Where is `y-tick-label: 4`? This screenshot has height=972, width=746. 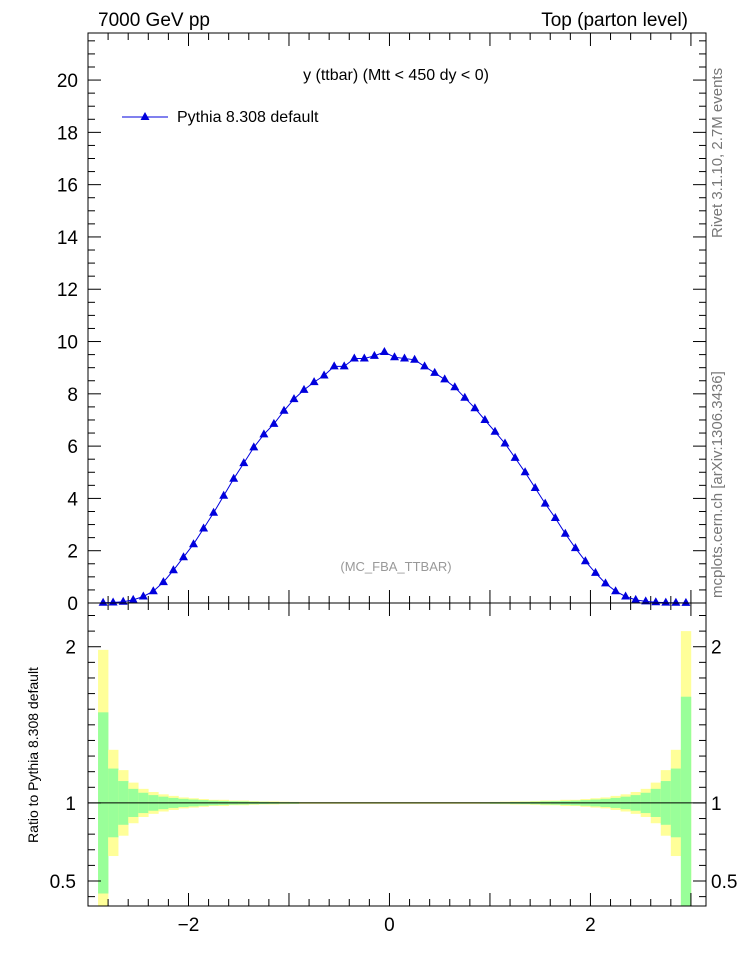 y-tick-label: 4 is located at coordinates (72, 499).